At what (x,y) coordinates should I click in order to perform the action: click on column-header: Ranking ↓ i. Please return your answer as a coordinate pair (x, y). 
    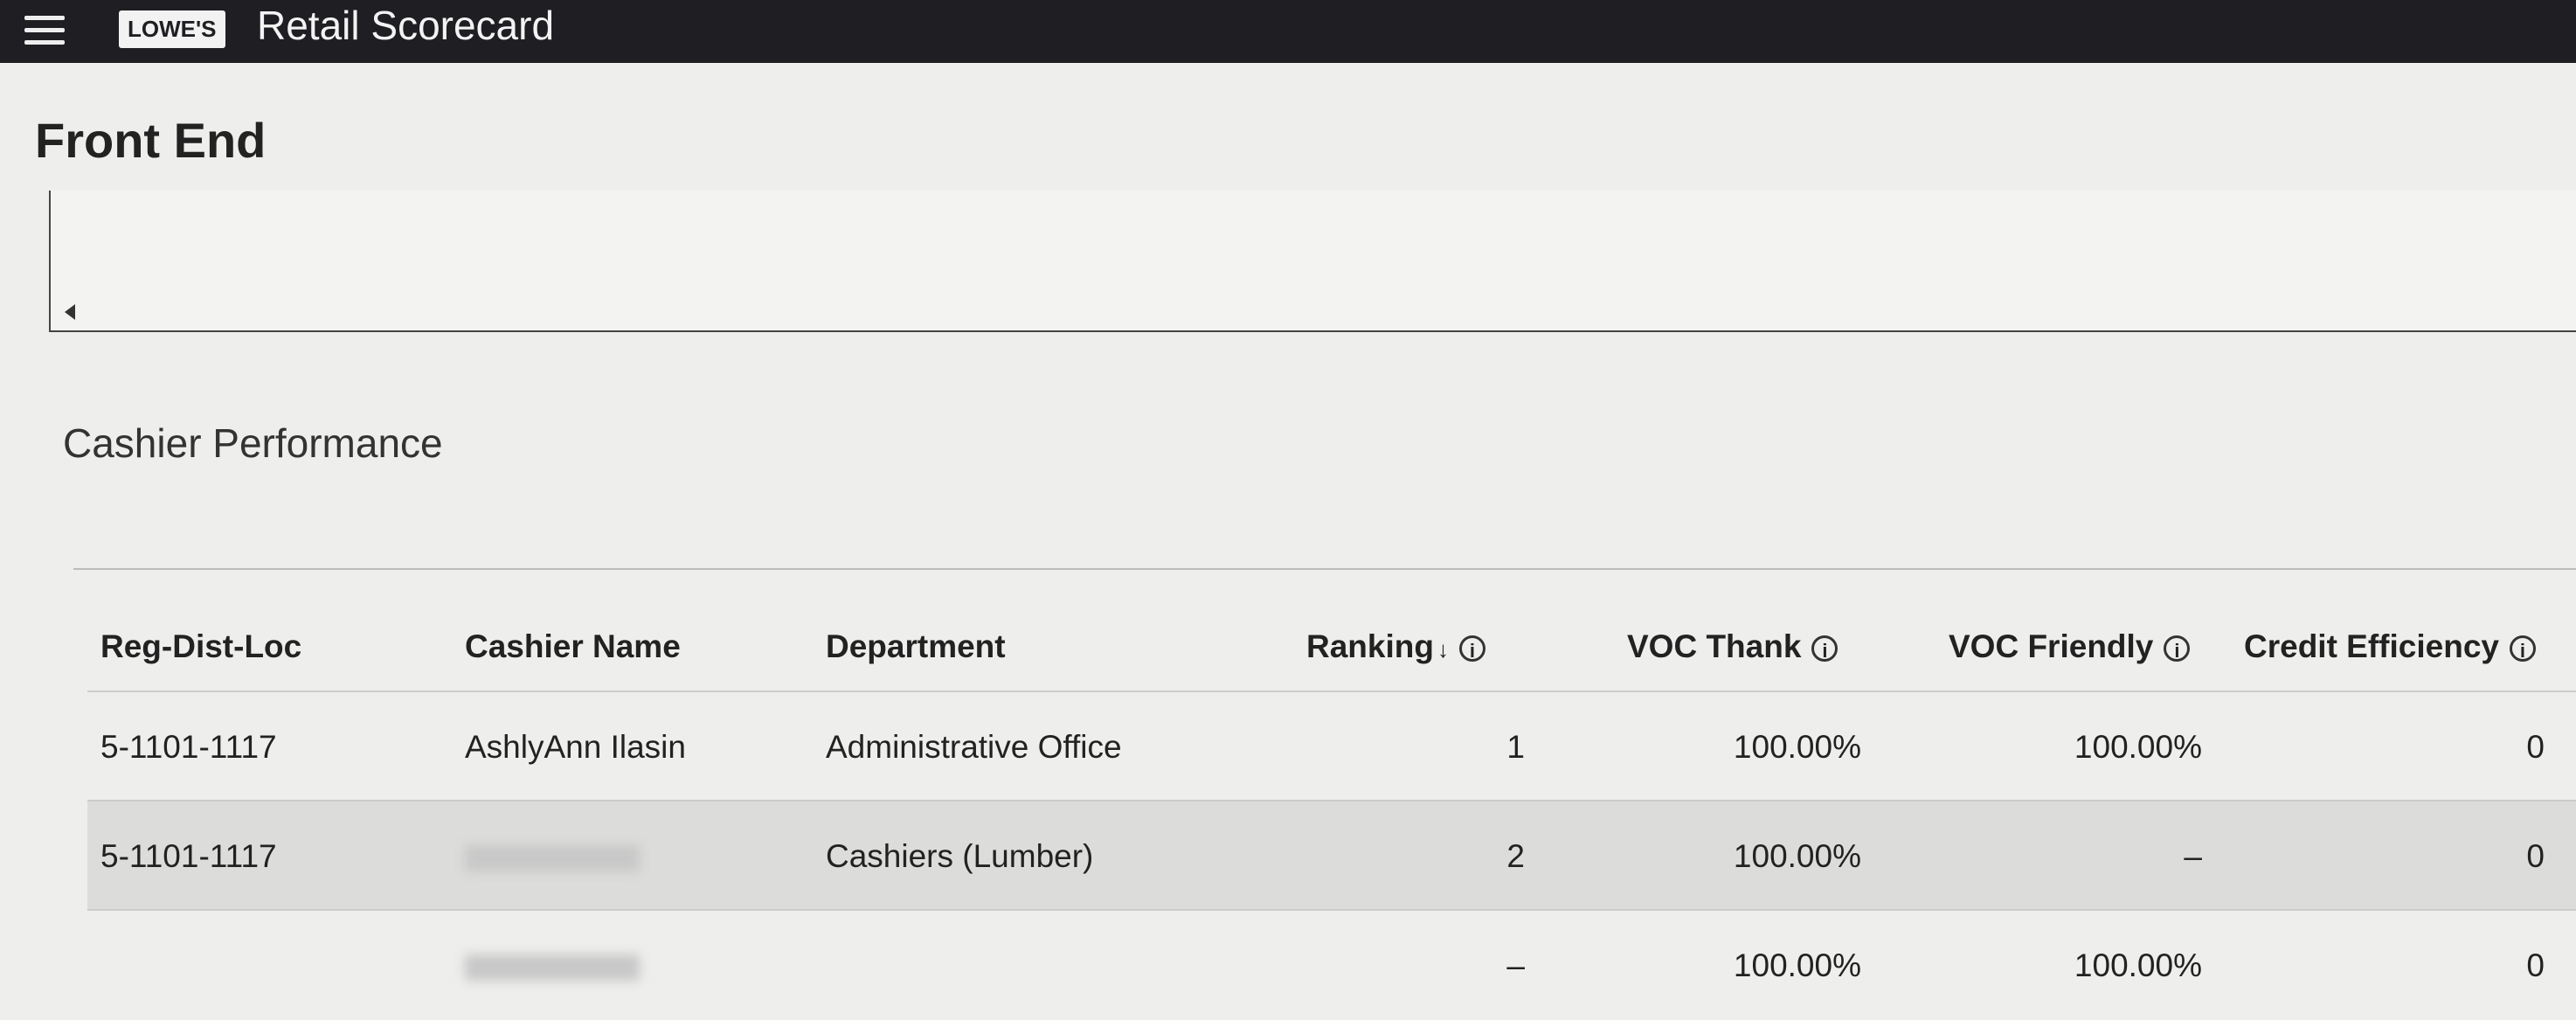
    Looking at the image, I should click on (1395, 647).